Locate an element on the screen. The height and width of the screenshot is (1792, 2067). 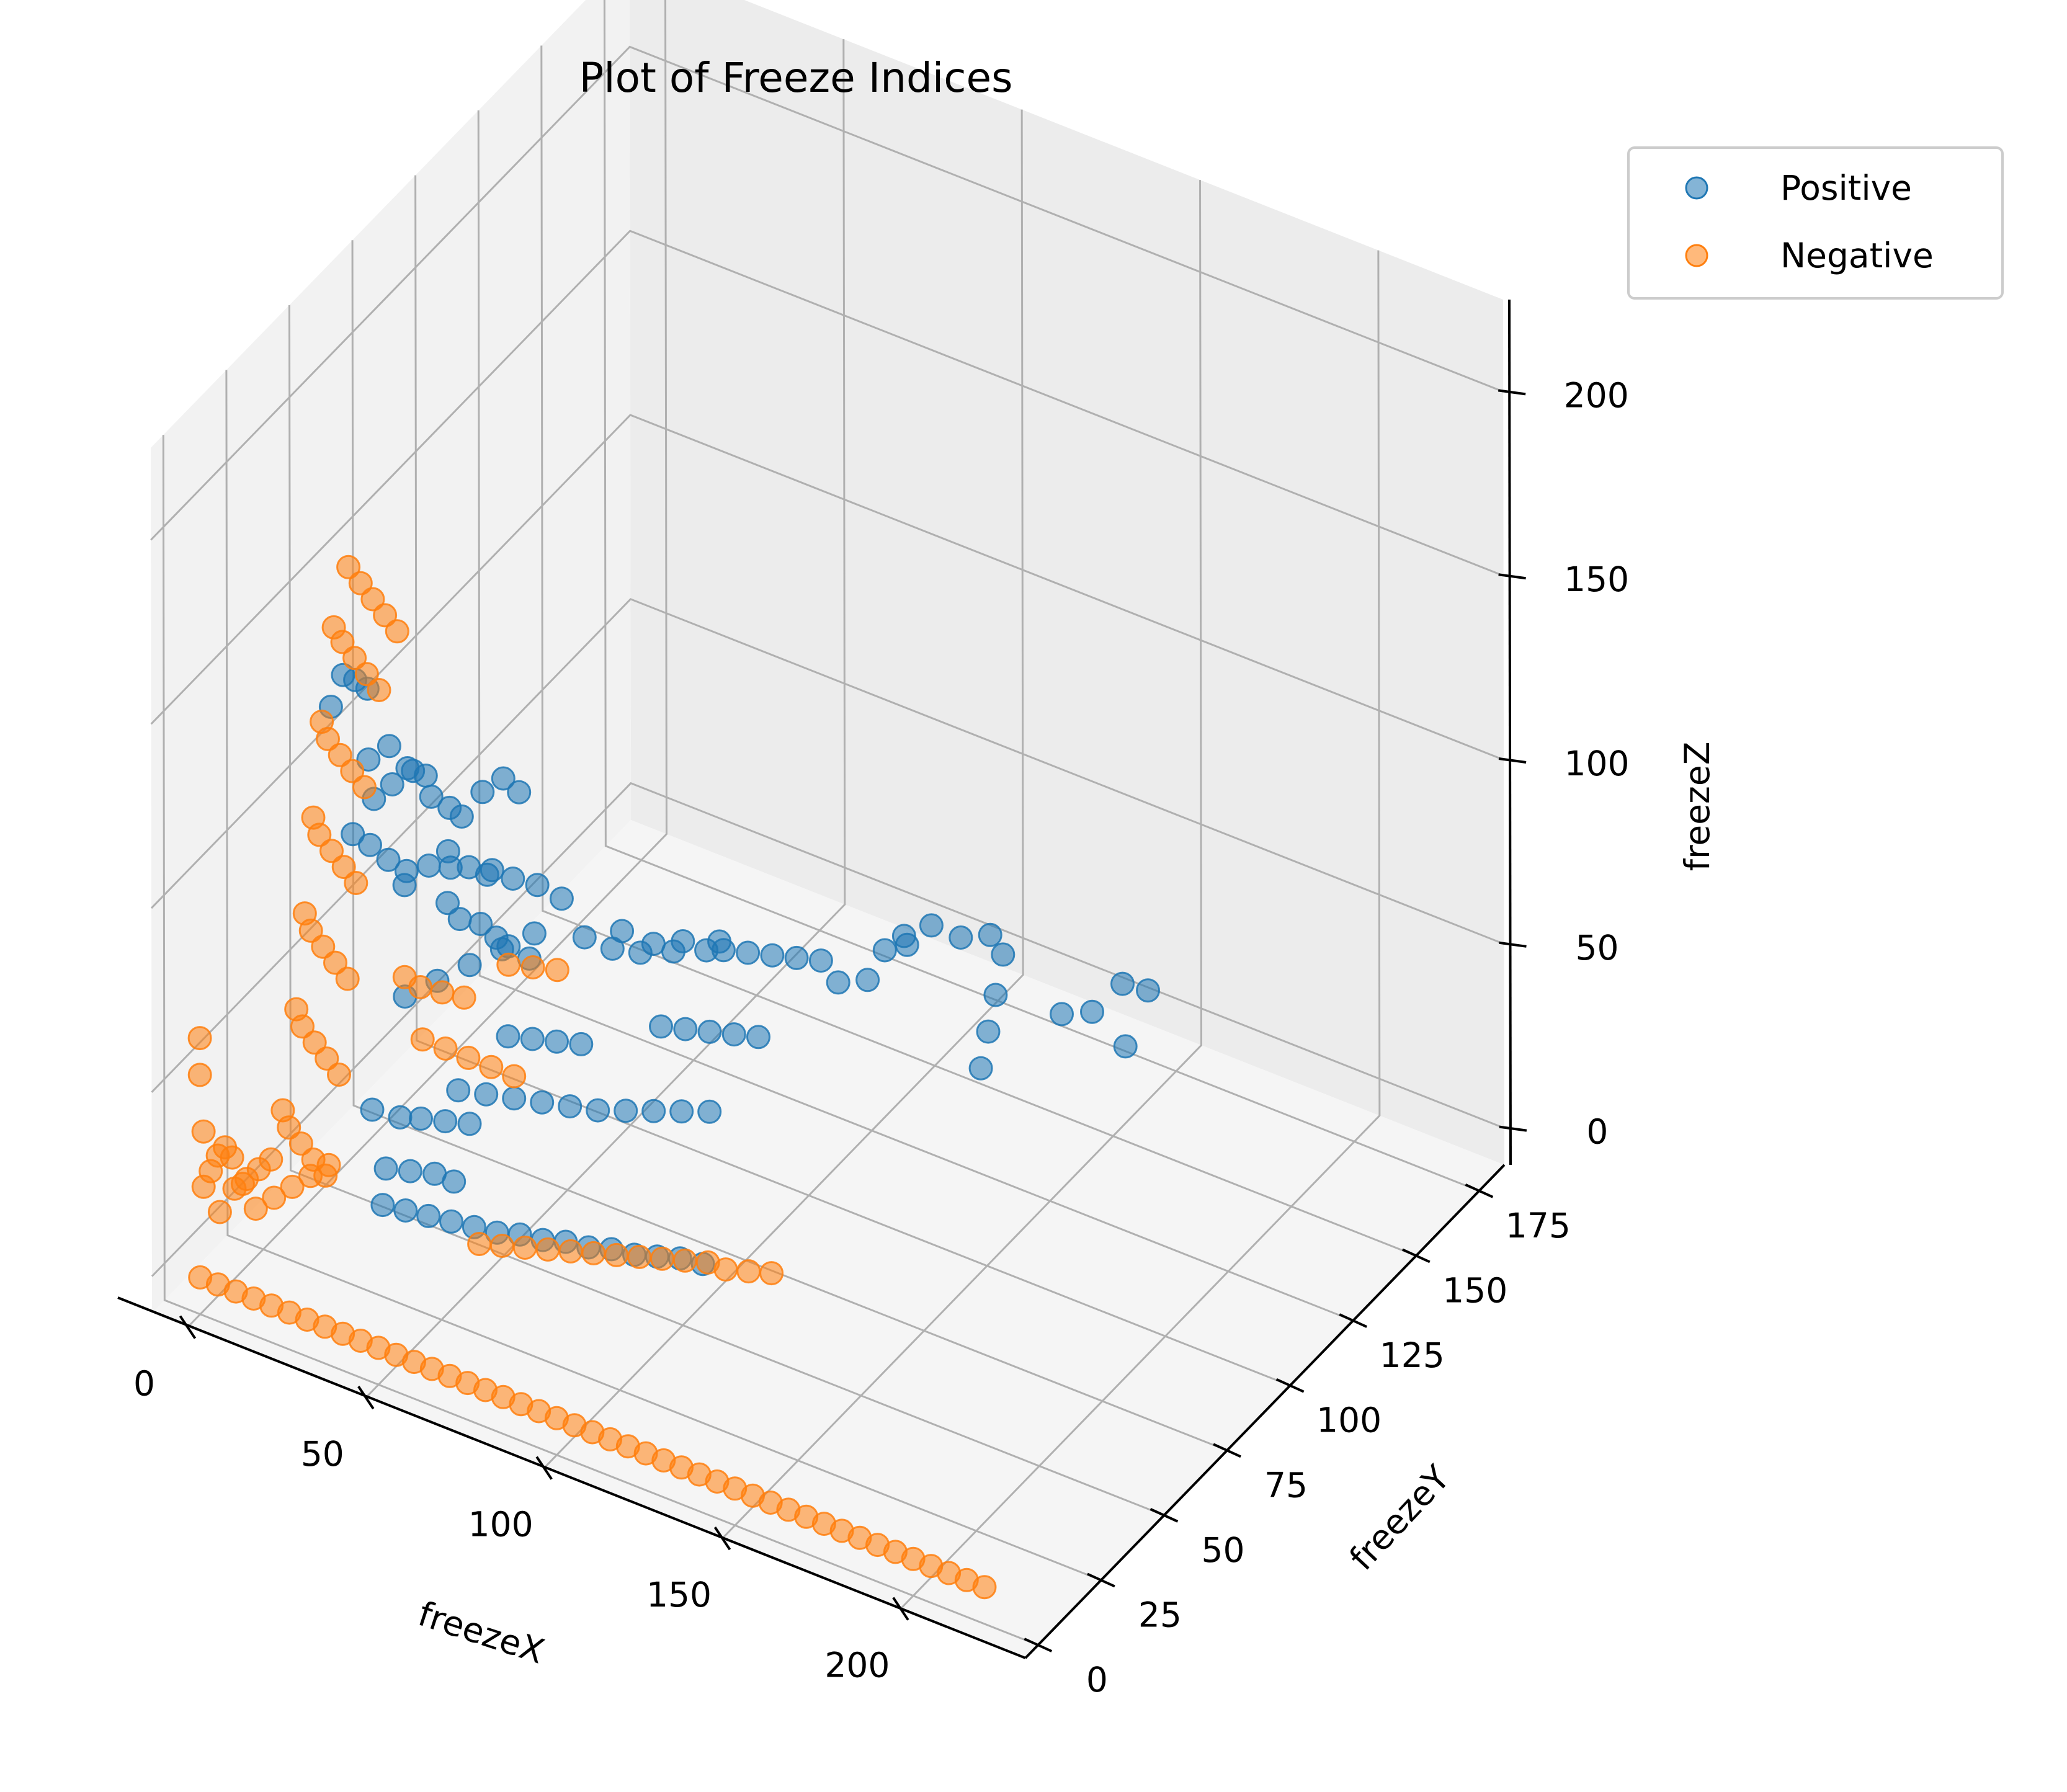
y-tick-label: 175 is located at coordinates (1539, 1226).